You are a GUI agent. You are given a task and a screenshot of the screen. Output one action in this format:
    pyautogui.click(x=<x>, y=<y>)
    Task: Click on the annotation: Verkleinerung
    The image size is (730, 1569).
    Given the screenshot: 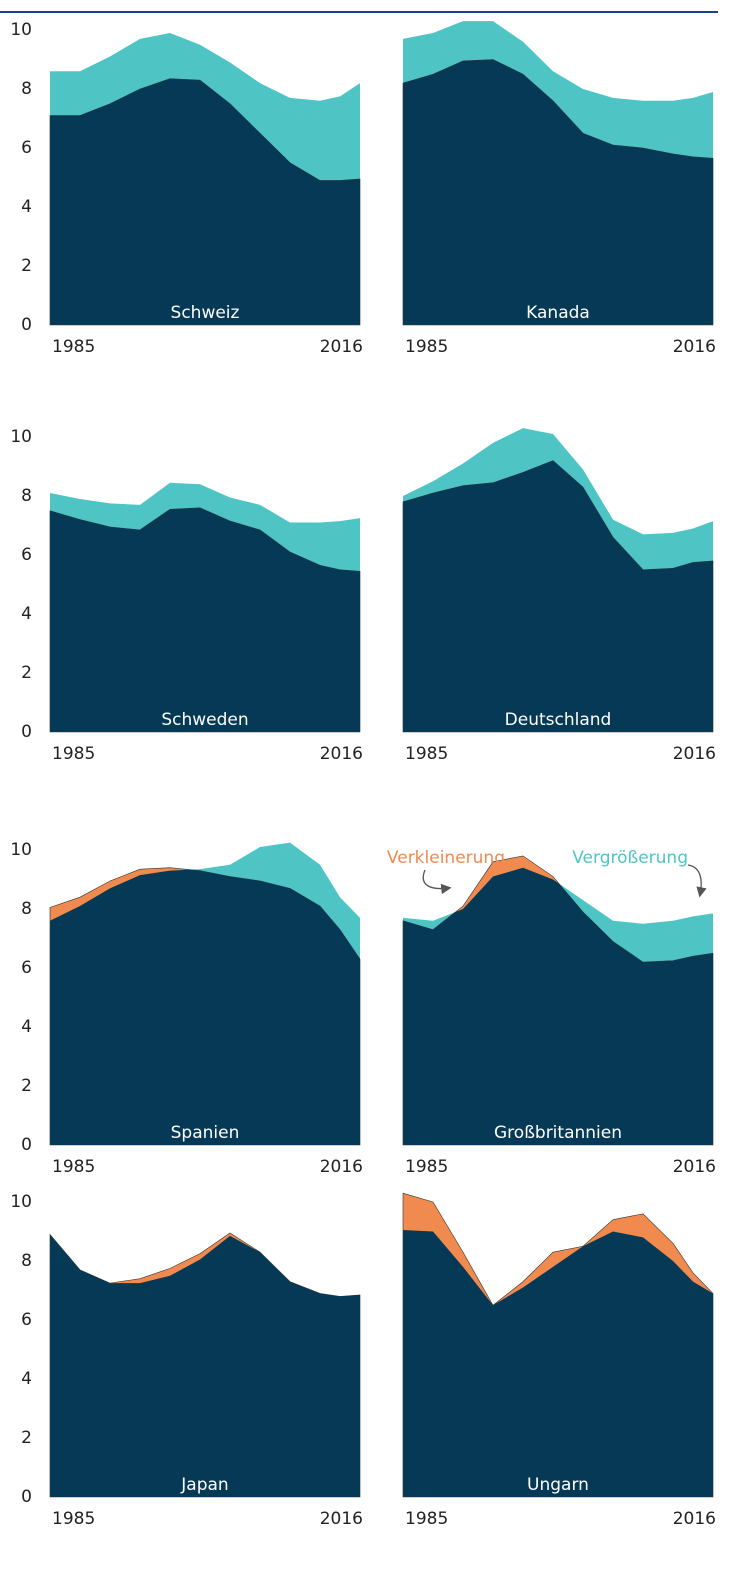 What is the action you would take?
    pyautogui.click(x=446, y=858)
    